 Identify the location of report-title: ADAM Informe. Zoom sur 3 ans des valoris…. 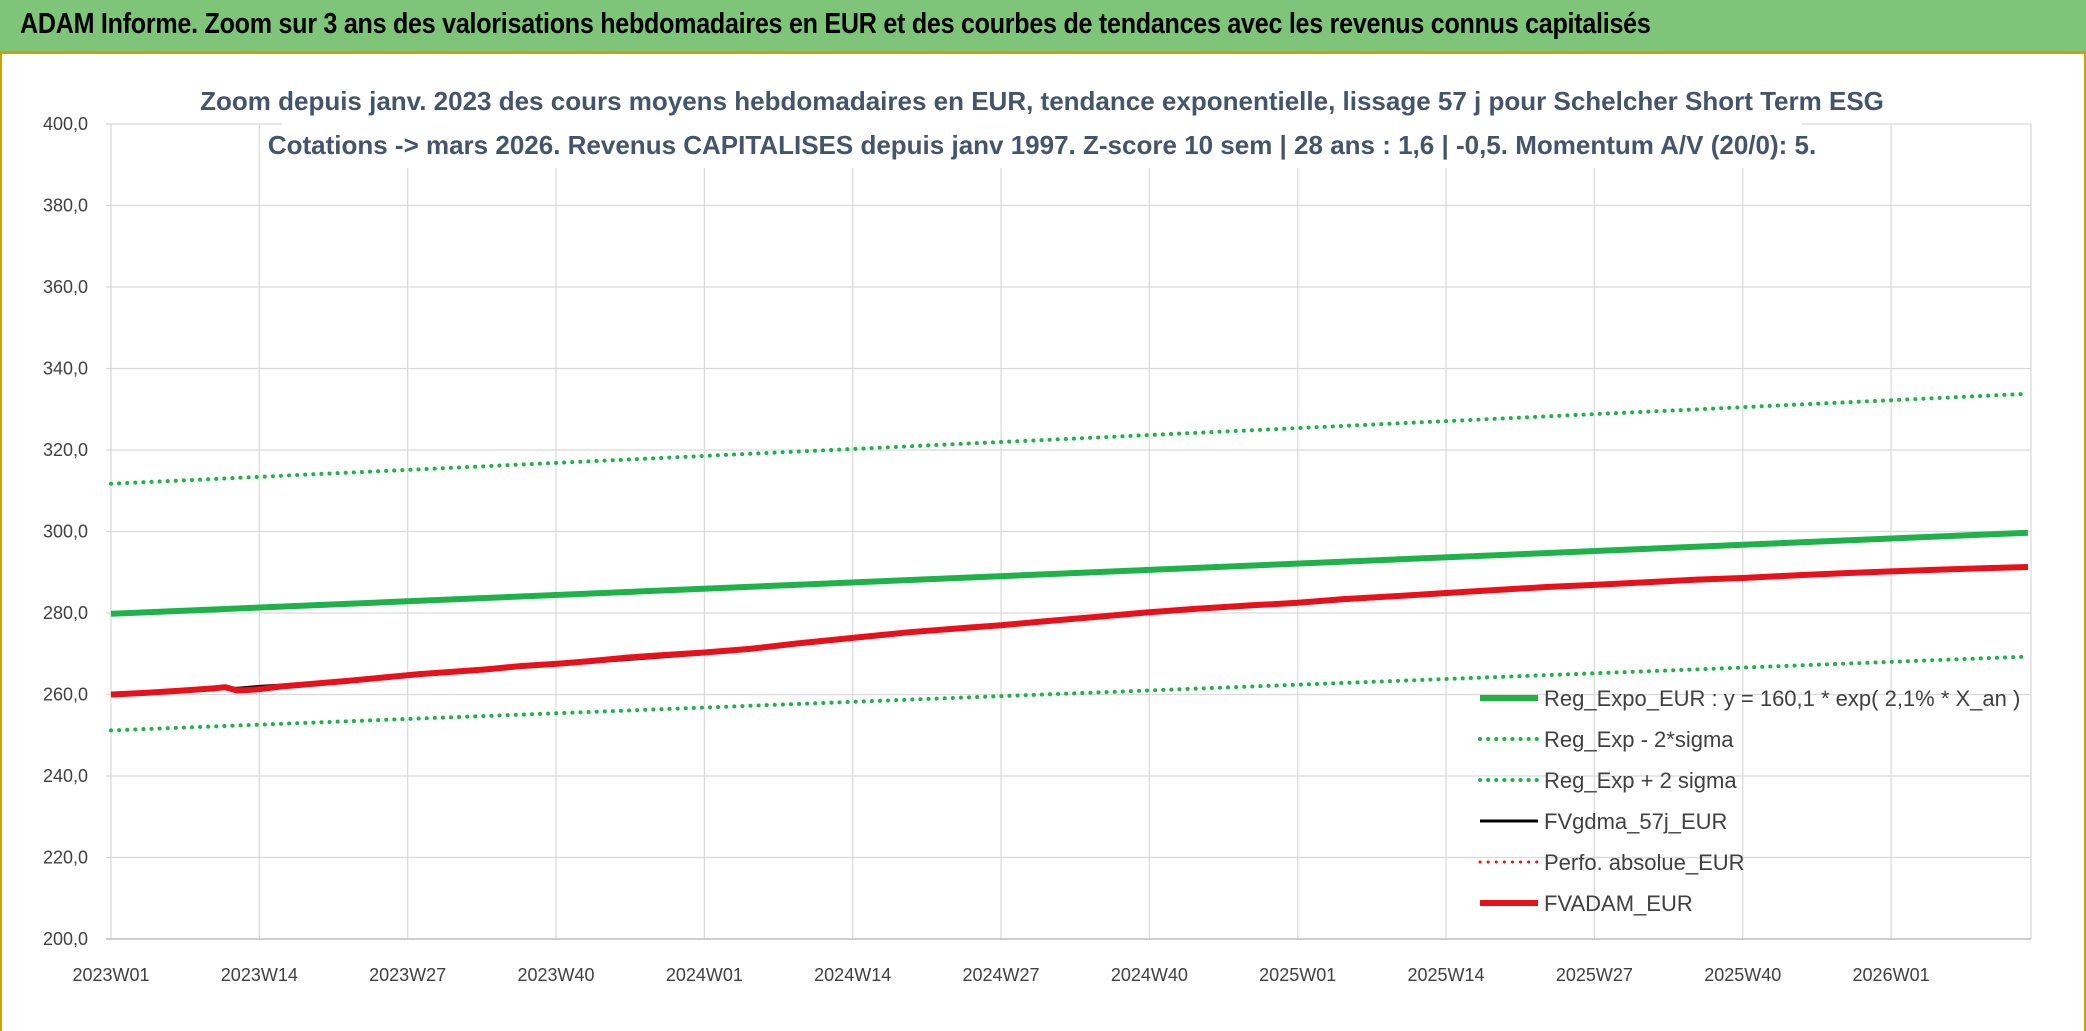
(835, 24).